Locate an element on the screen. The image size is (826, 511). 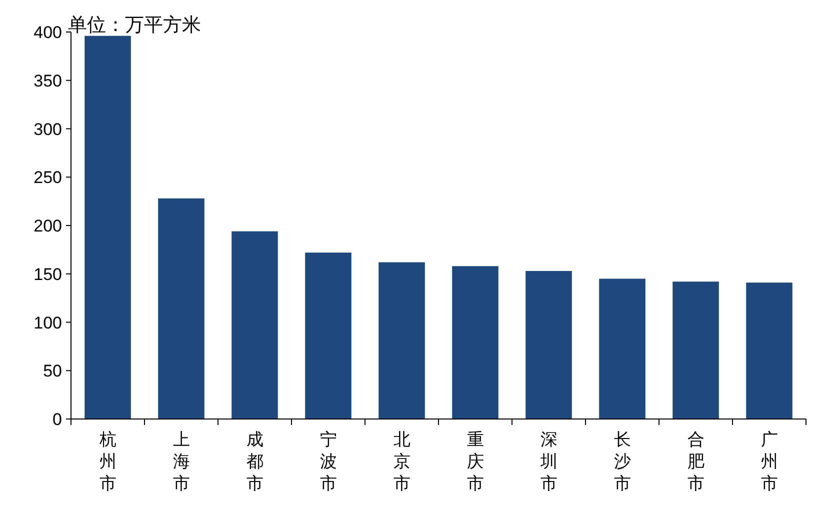
x-tick-label: 北京市 is located at coordinates (401, 462).